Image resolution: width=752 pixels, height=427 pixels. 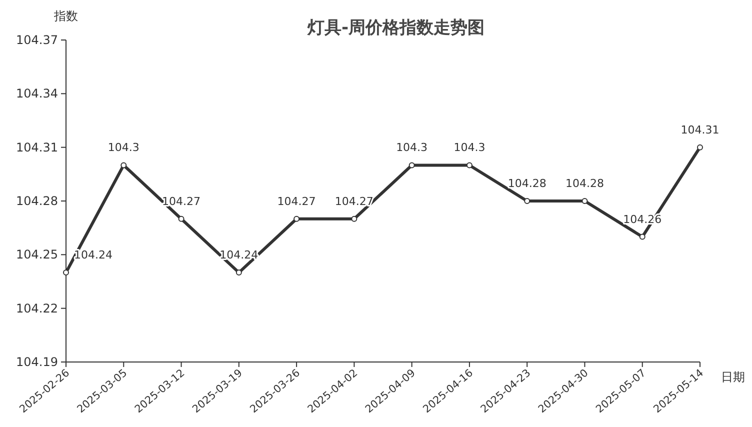 What do you see at coordinates (65, 16) in the screenshot?
I see `y-axis-title: 指数` at bounding box center [65, 16].